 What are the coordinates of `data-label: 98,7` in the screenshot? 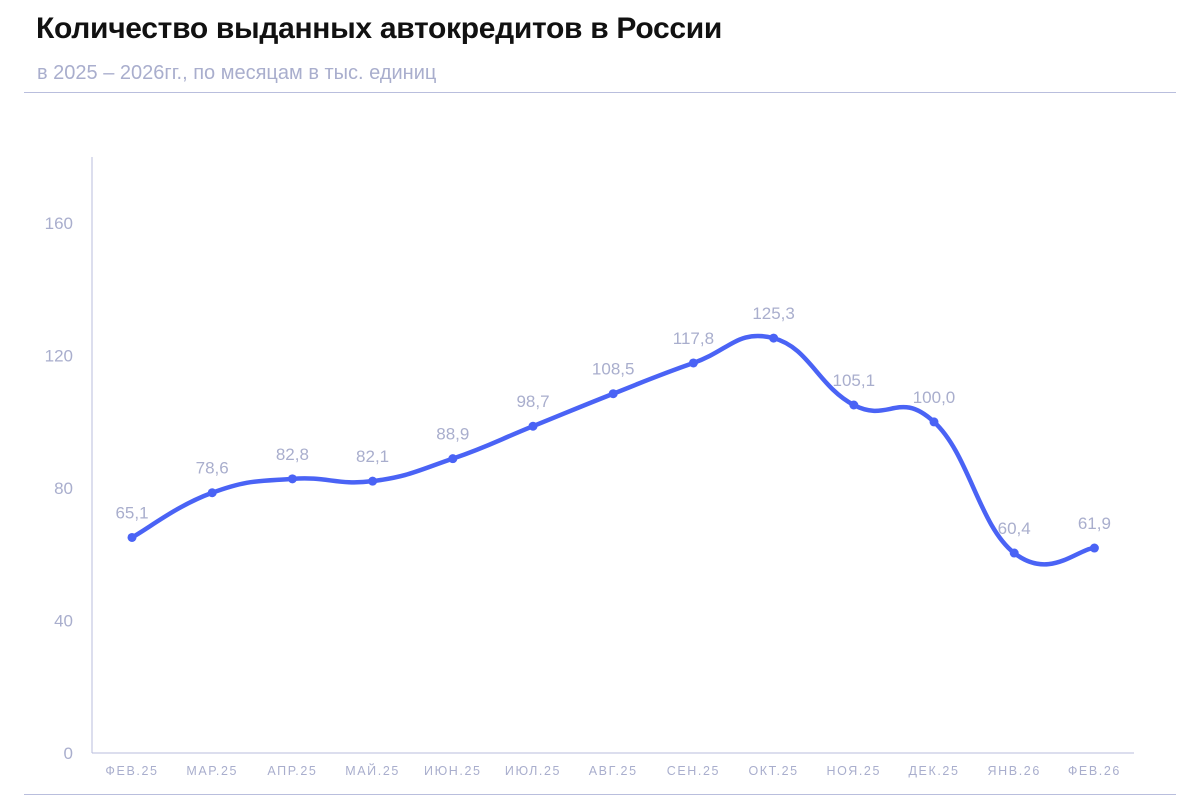 It's located at (532, 401).